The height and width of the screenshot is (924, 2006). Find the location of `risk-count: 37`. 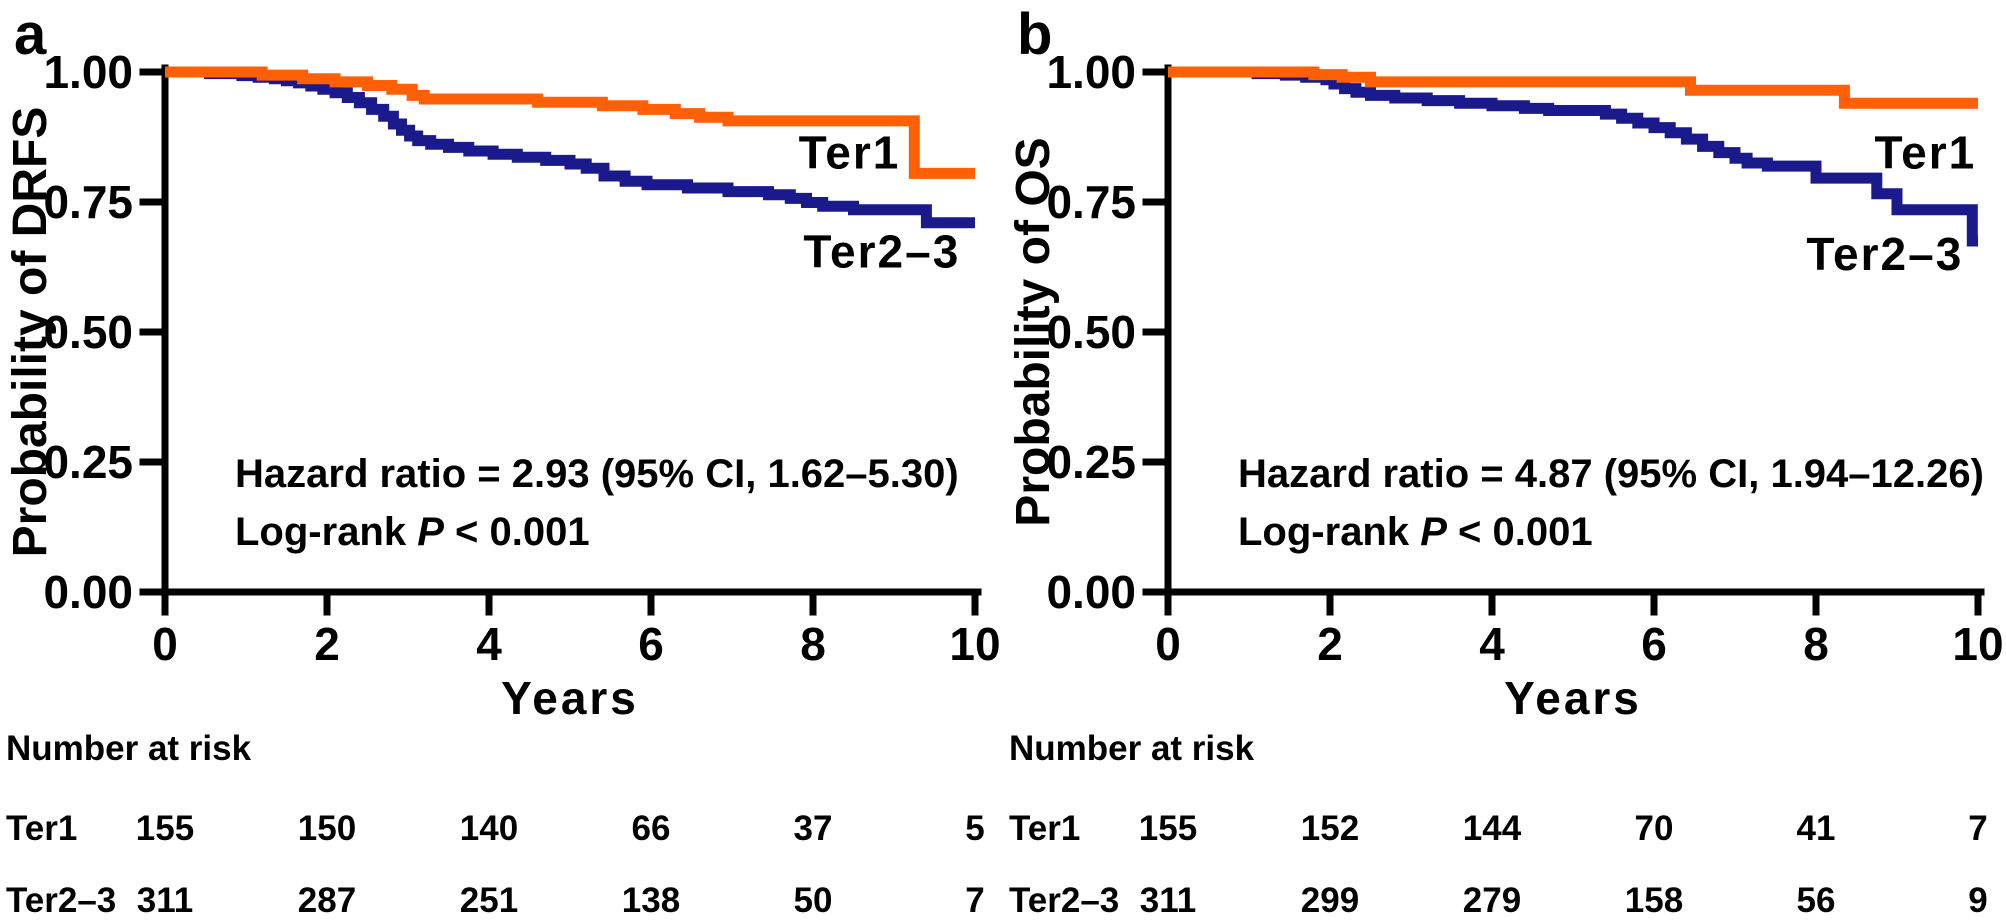

risk-count: 37 is located at coordinates (813, 828).